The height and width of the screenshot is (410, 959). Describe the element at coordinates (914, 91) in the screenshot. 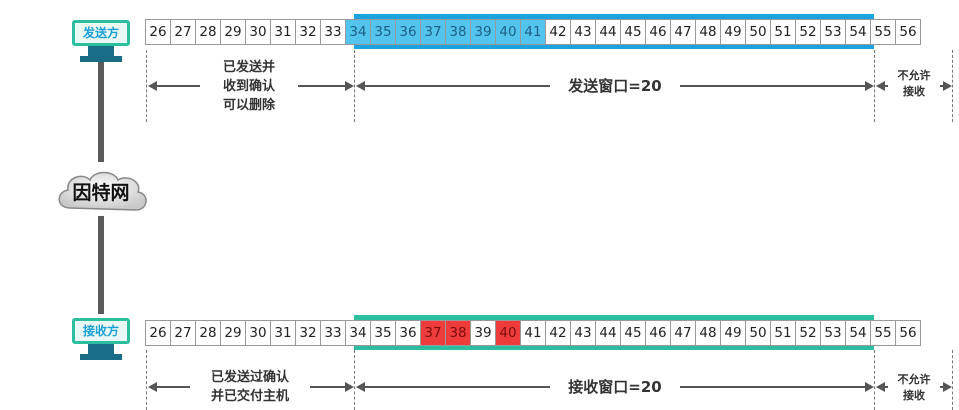

I see `sender-notallowed-line2: 接收` at that location.